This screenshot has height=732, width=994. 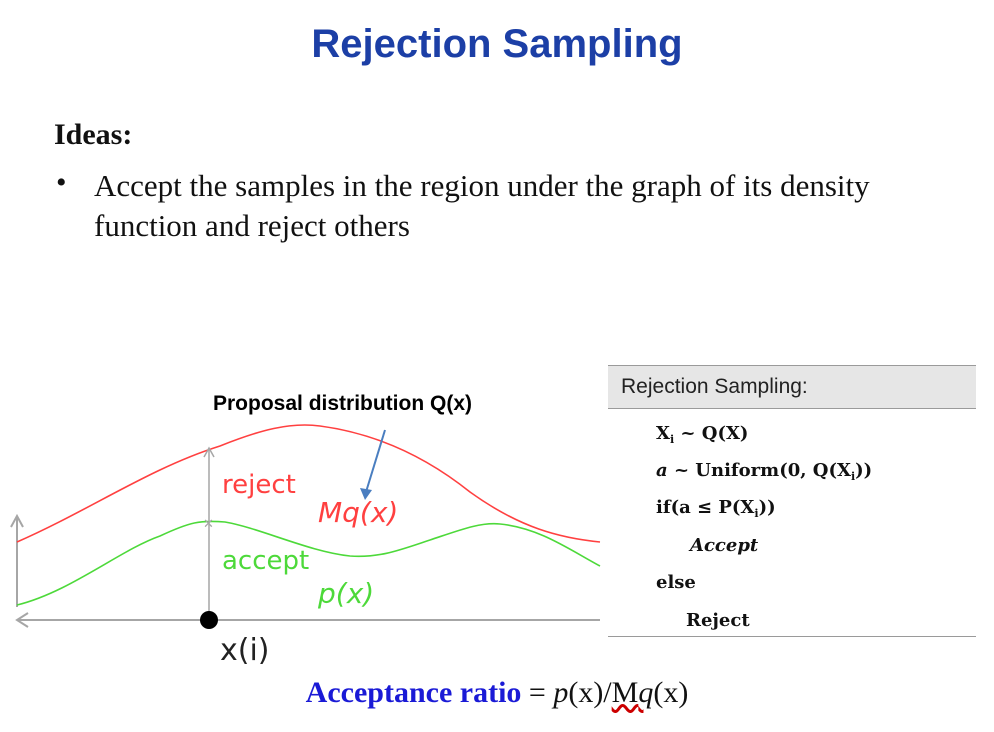 I want to click on algorithm-header: Rejection Sampling:, so click(x=792, y=387).